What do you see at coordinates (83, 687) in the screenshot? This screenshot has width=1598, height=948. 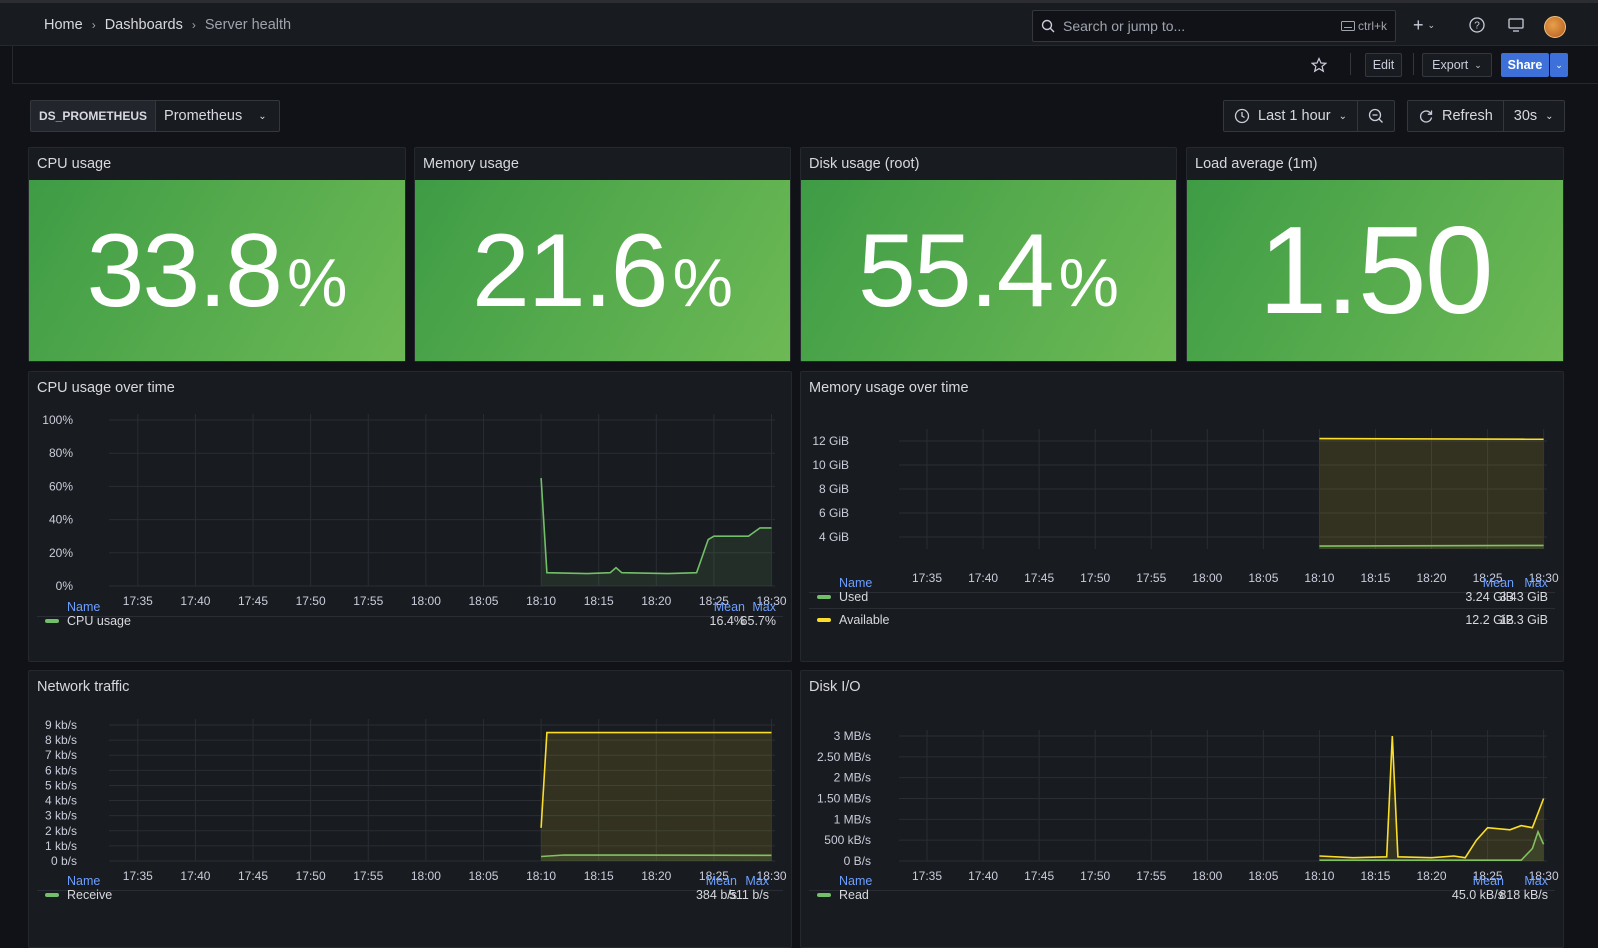 I see `panel-title: Network traffic` at bounding box center [83, 687].